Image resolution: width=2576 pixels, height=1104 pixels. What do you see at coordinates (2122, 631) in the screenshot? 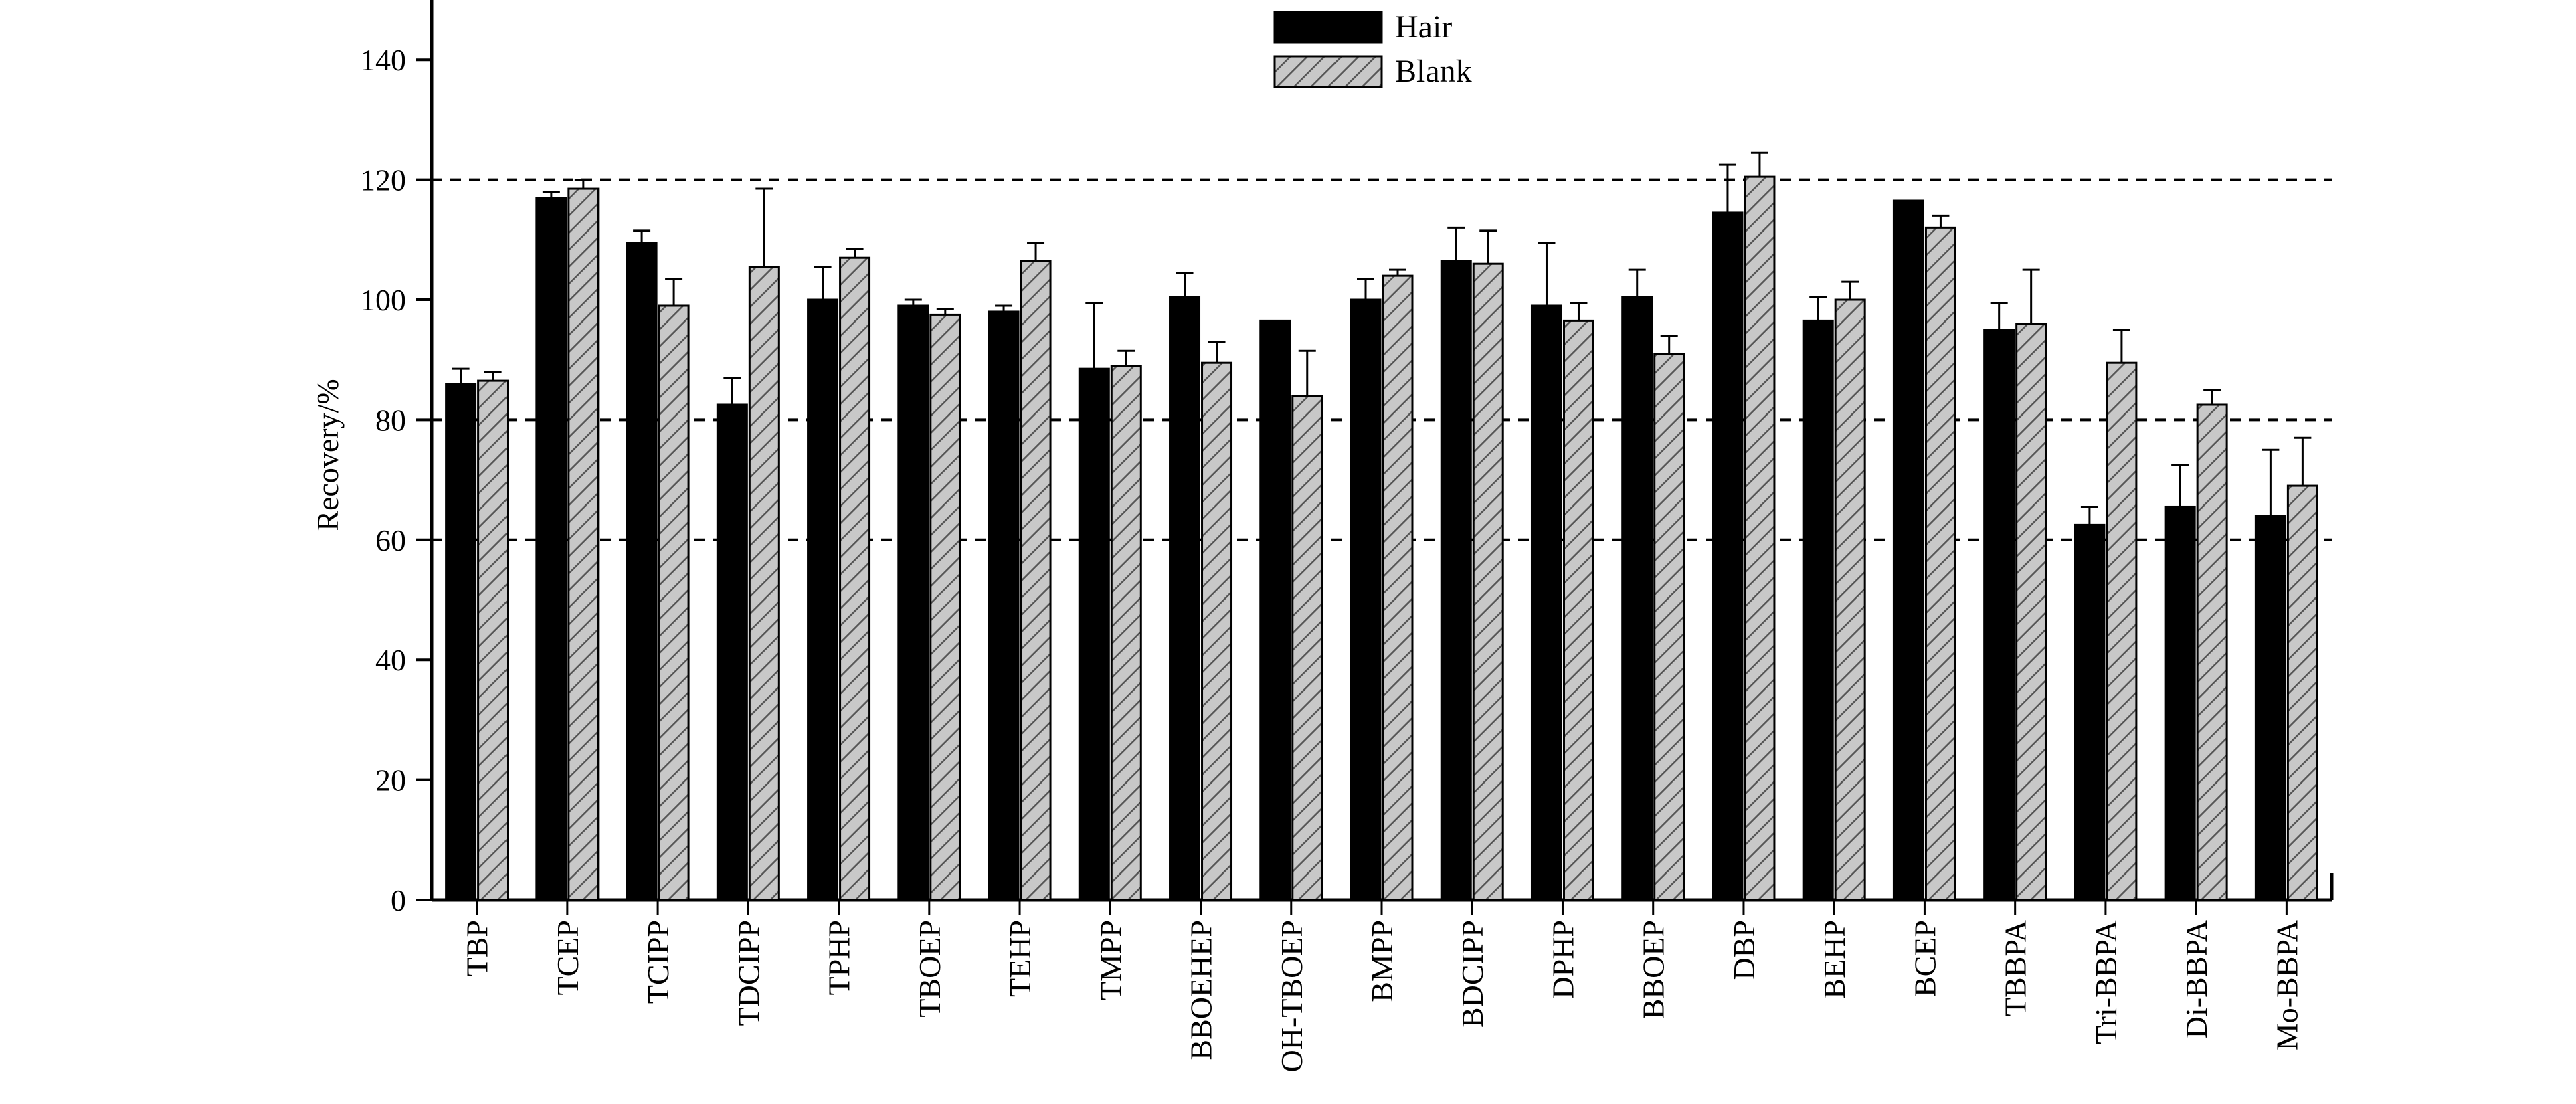
I see `bar-blank-Tri-BBPA` at bounding box center [2122, 631].